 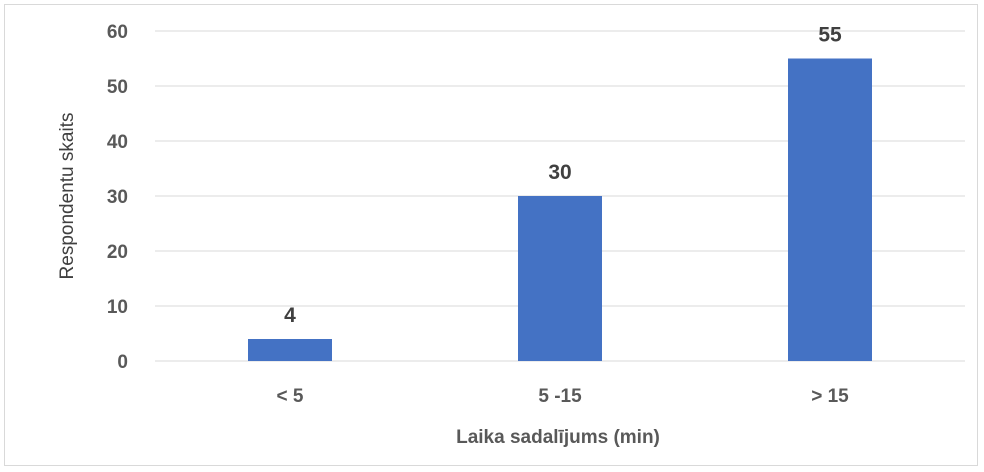 What do you see at coordinates (117, 87) in the screenshot?
I see `y-tick-label: 50` at bounding box center [117, 87].